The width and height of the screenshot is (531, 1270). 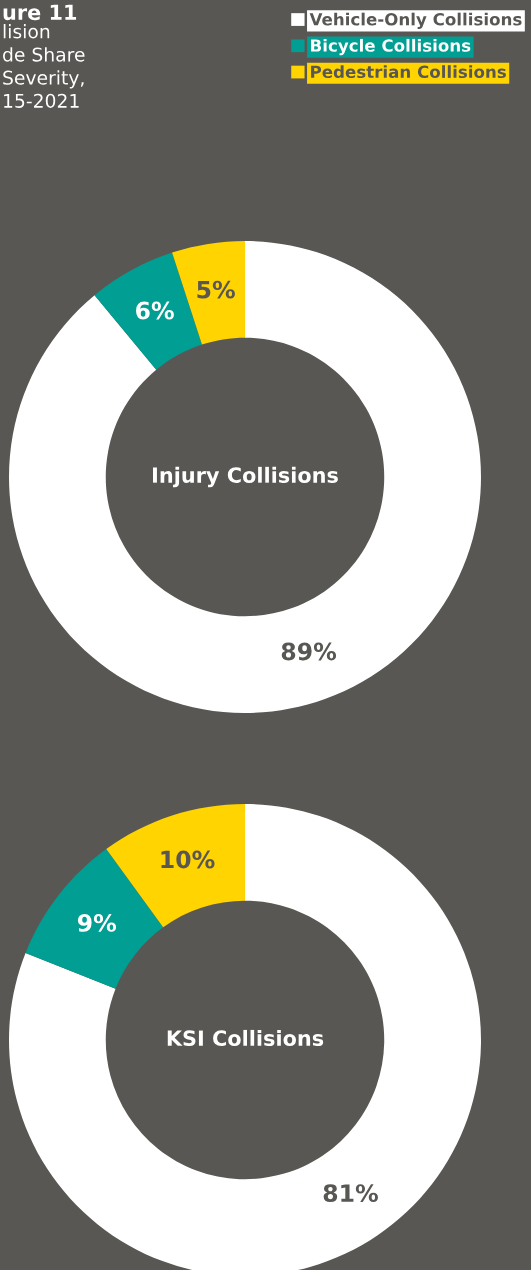 I want to click on text: KSI Collisions, so click(x=245, y=1038).